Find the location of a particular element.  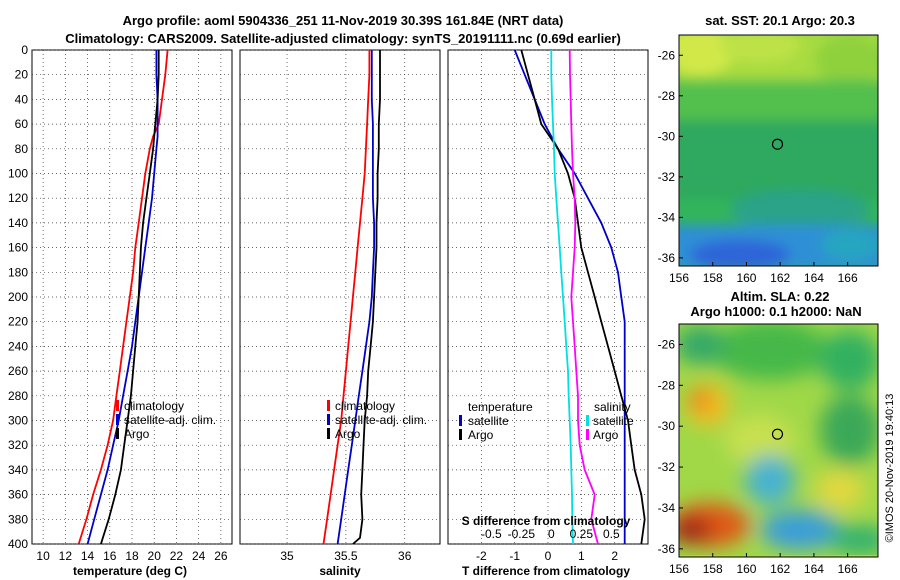

x-tick-label: 16 is located at coordinates (110, 556).